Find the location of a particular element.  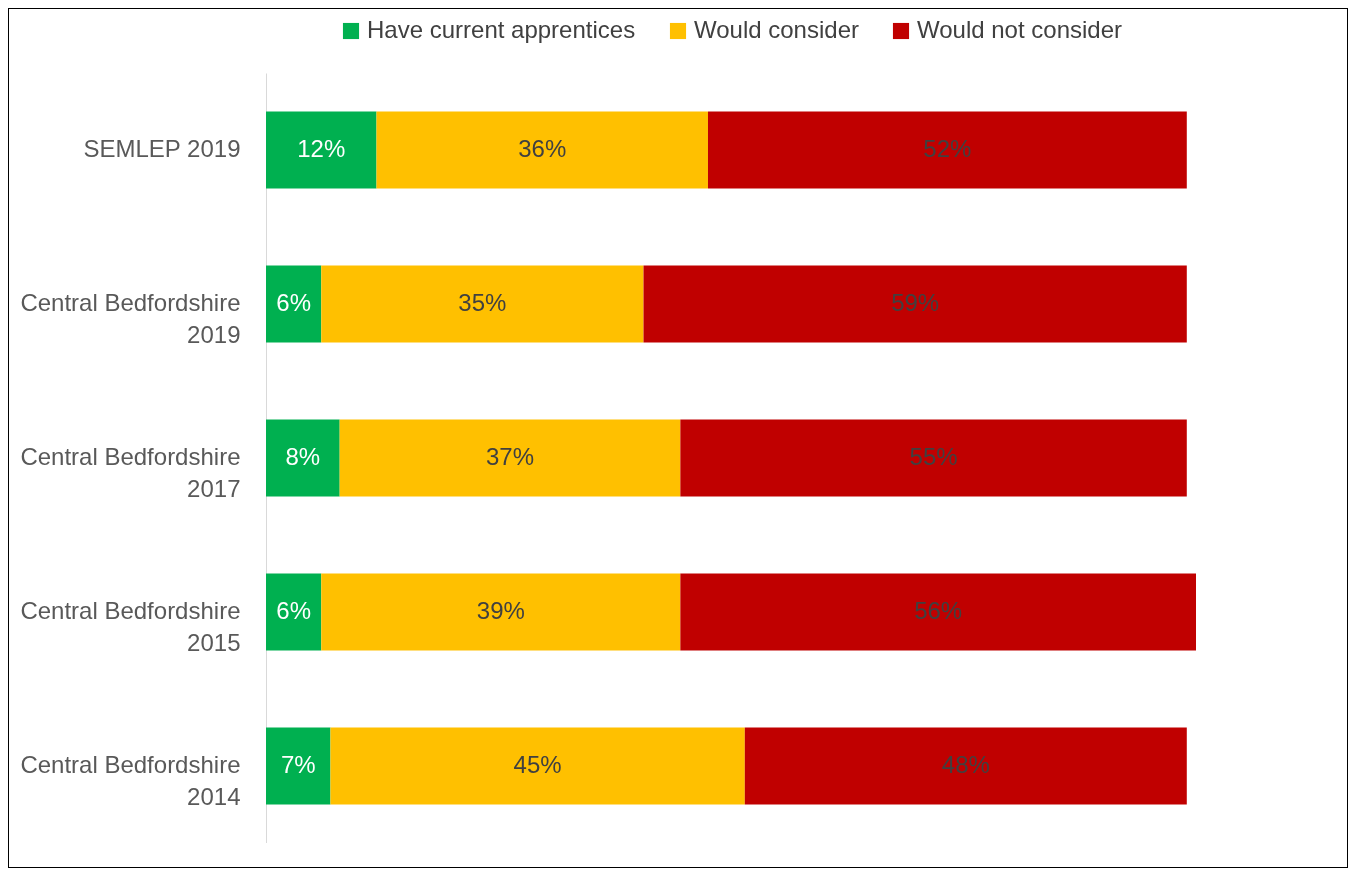

data-label: 12% is located at coordinates (321, 148).